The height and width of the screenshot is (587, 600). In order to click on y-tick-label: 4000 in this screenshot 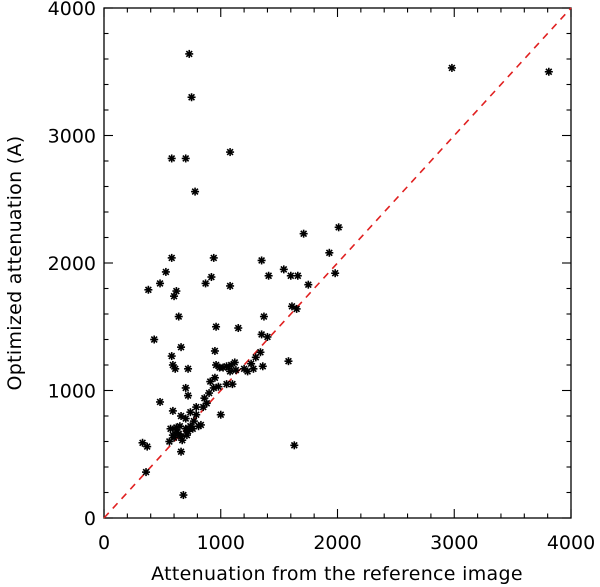, I will do `click(72, 10)`.